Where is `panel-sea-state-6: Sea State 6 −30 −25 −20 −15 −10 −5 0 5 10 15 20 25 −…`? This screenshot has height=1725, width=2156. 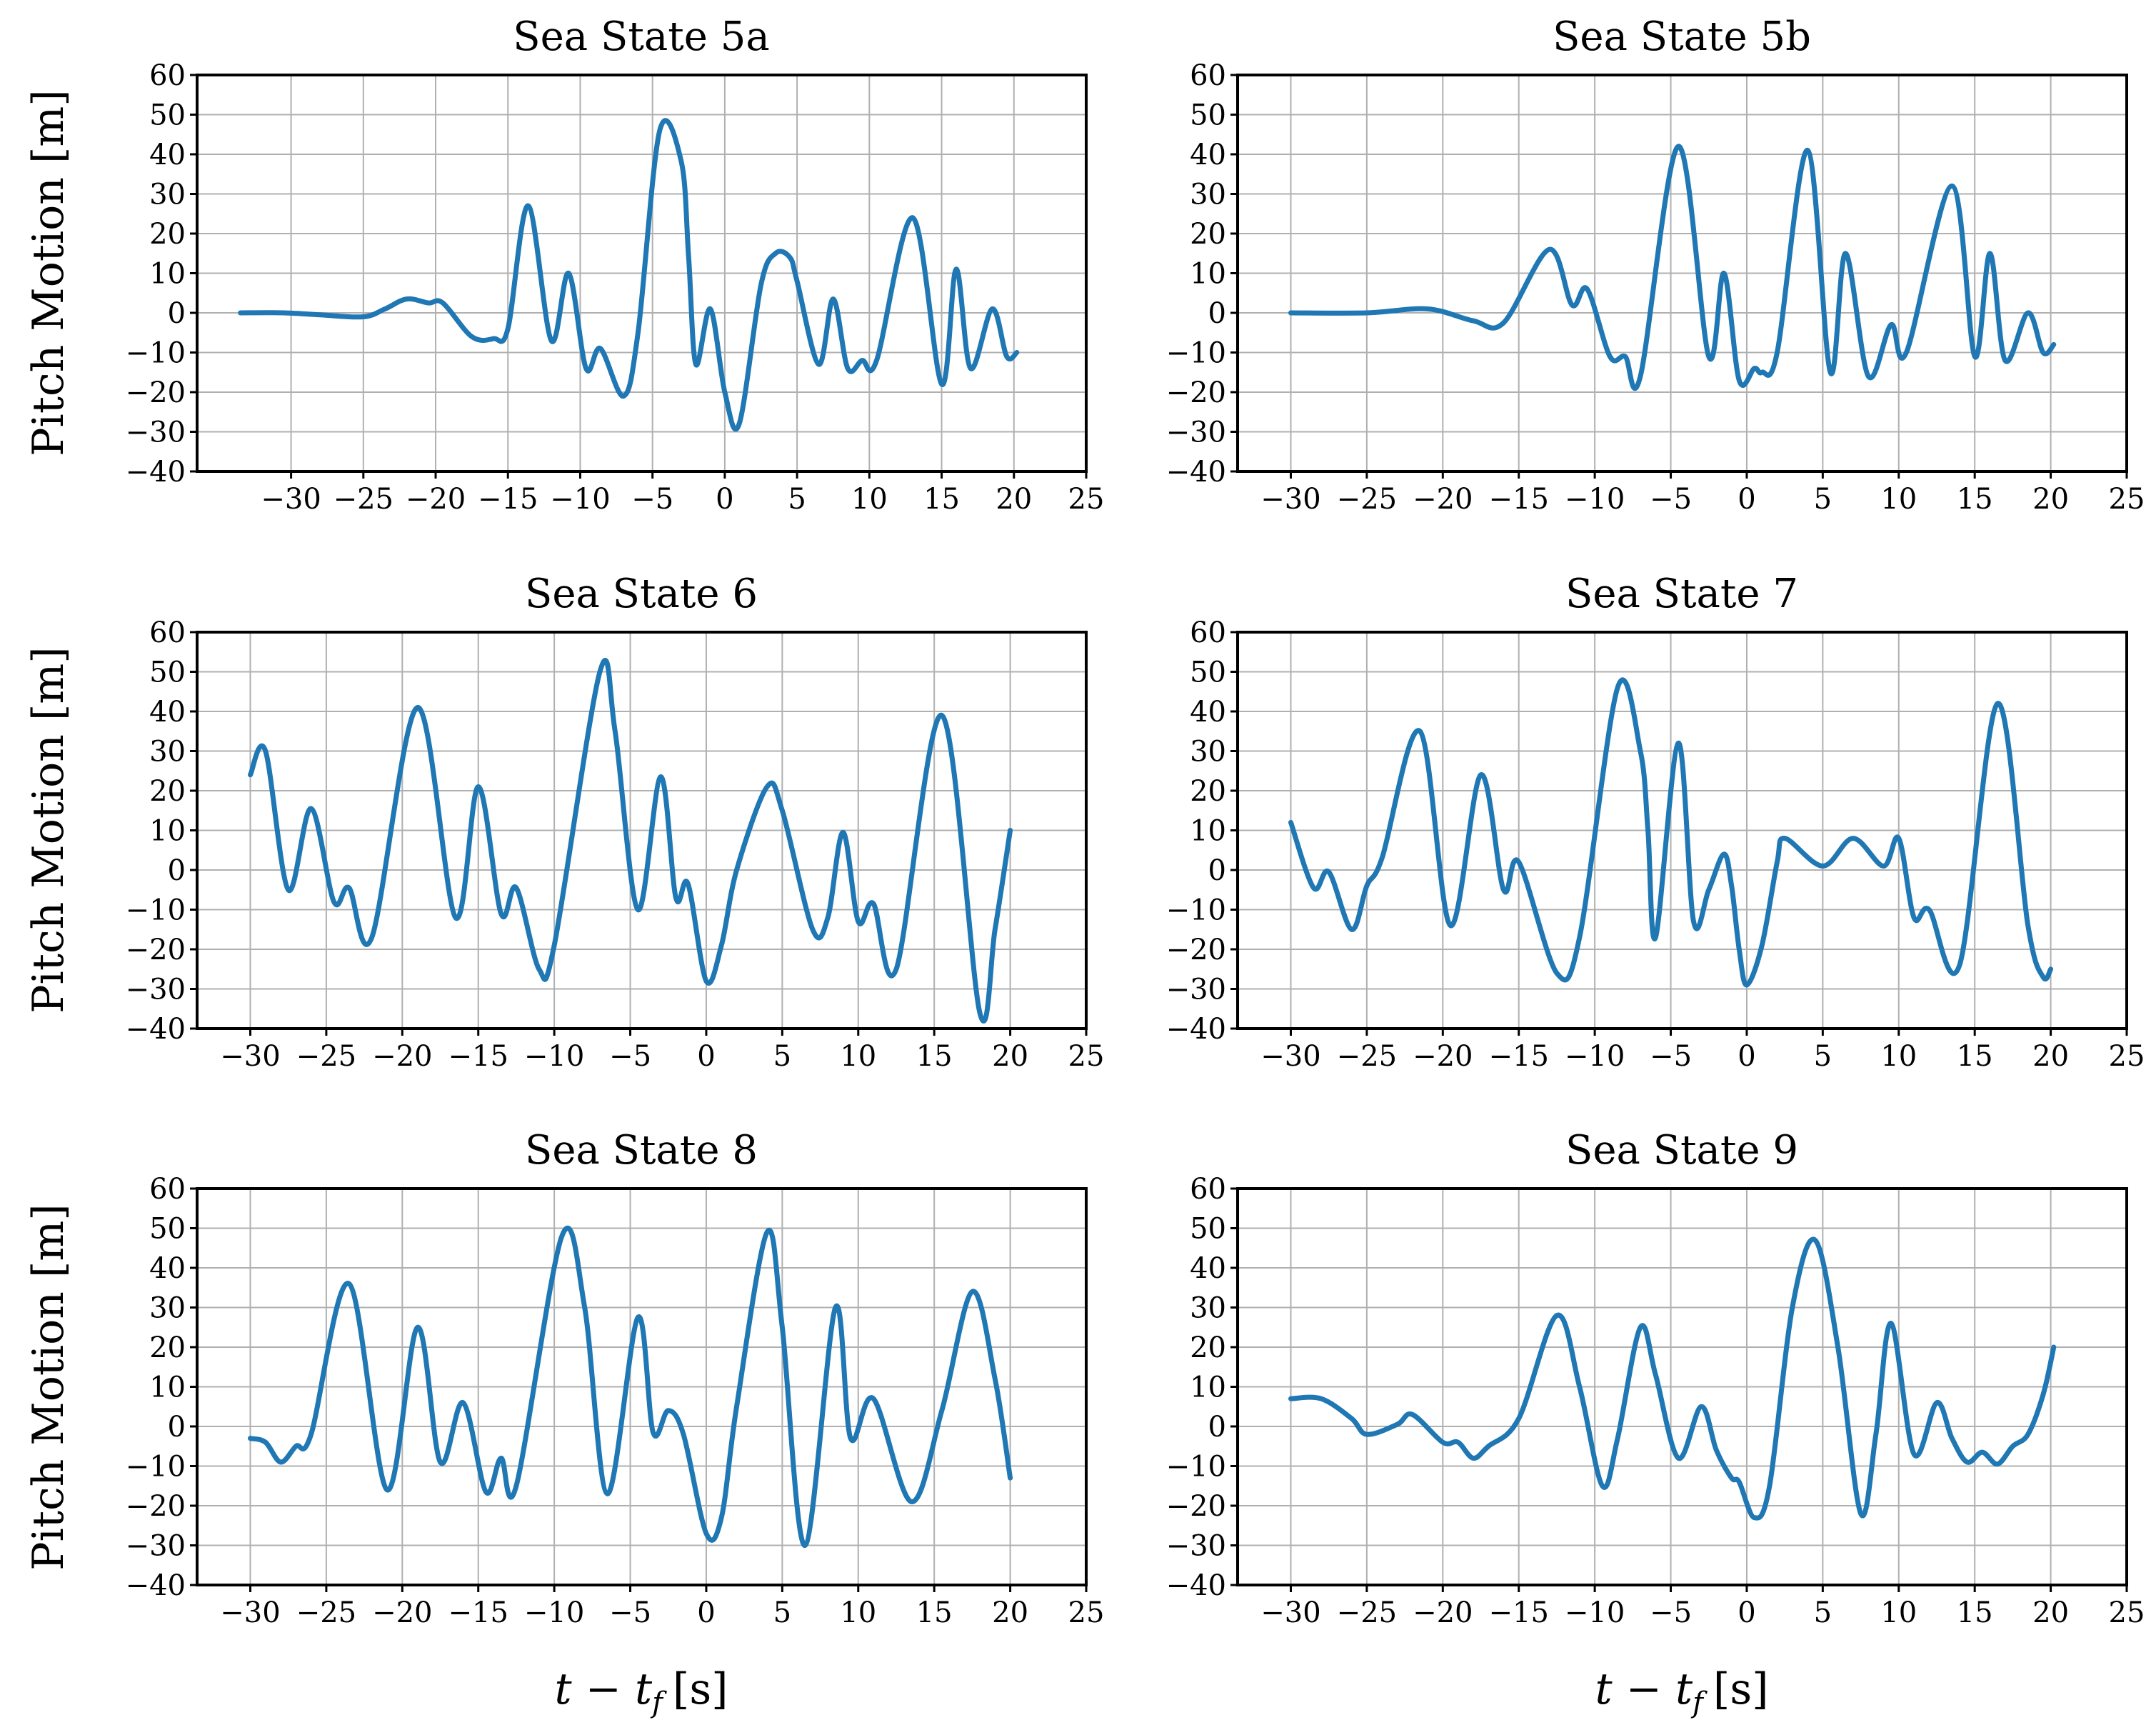
panel-sea-state-6: Sea State 6 −30 −25 −20 −15 −10 −5 0 5 10 15 20 25 −… is located at coordinates (616, 822).